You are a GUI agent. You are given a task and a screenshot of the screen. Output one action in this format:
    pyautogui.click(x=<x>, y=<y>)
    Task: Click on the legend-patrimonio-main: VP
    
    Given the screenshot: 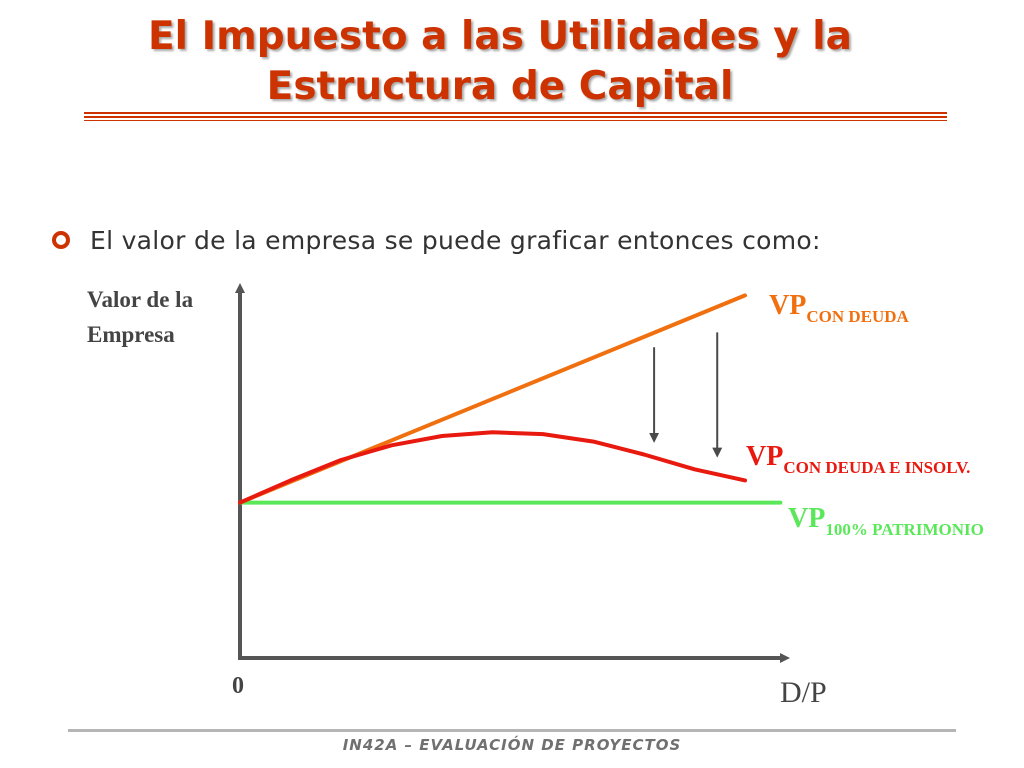 What is the action you would take?
    pyautogui.click(x=806, y=518)
    